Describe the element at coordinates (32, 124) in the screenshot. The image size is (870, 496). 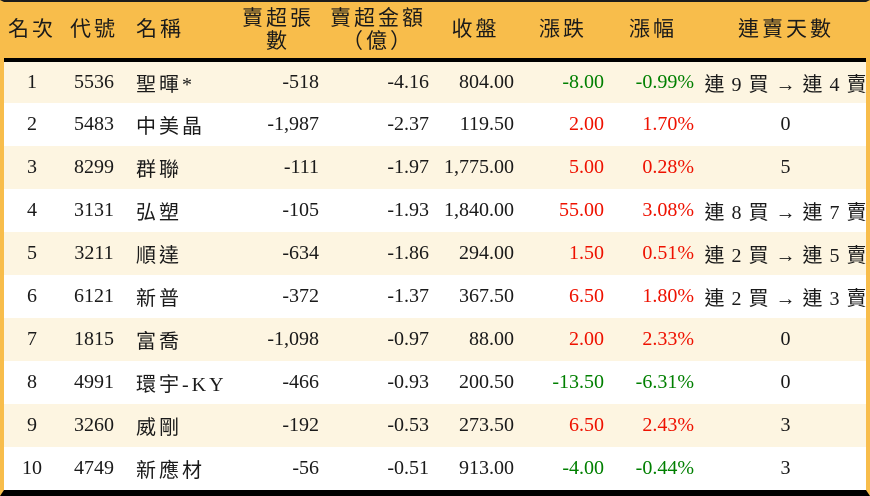
I see `rank-cell: 2` at that location.